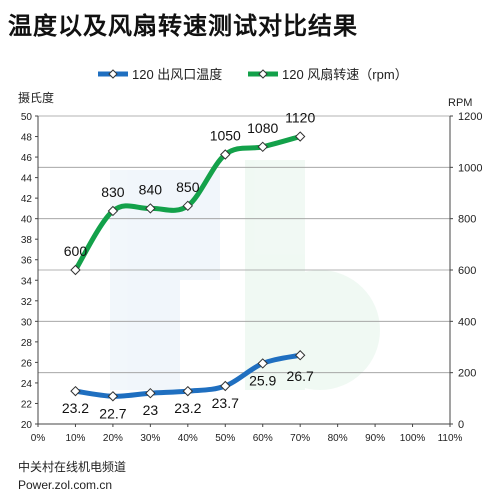  What do you see at coordinates (467, 271) in the screenshot?
I see `y-tick-label-right: 600` at bounding box center [467, 271].